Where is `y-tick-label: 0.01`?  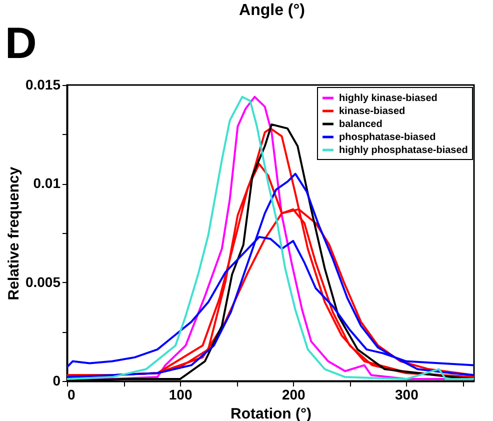 y-tick-label: 0.01 is located at coordinates (47, 183).